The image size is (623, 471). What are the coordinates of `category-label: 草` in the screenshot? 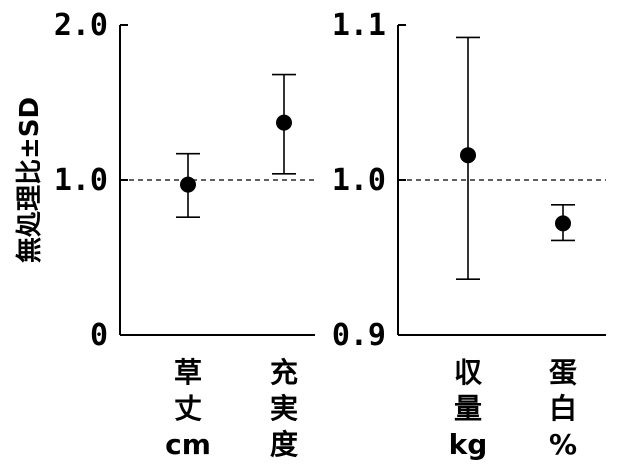 It's located at (188, 372).